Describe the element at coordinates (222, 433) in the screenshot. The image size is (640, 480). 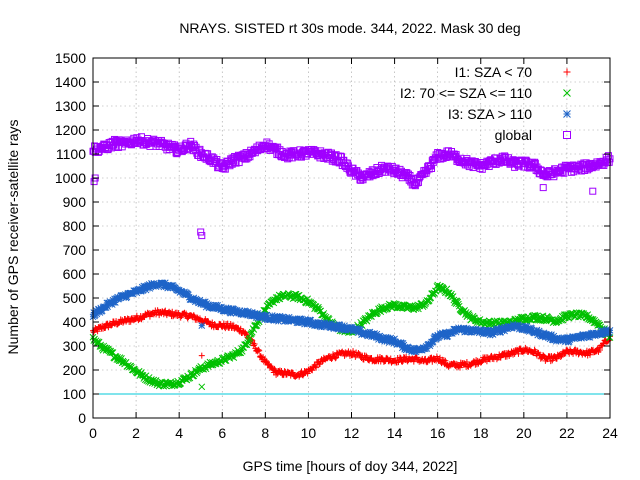
I see `x-tick-label: 6` at that location.